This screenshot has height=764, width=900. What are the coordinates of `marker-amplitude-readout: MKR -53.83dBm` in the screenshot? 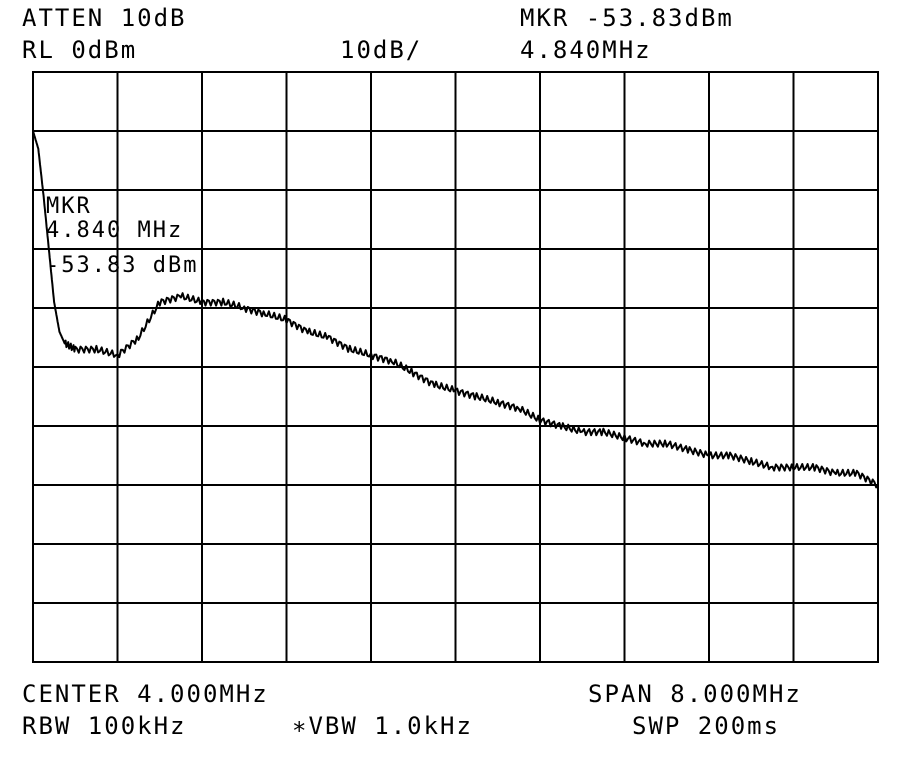 It's located at (627, 18).